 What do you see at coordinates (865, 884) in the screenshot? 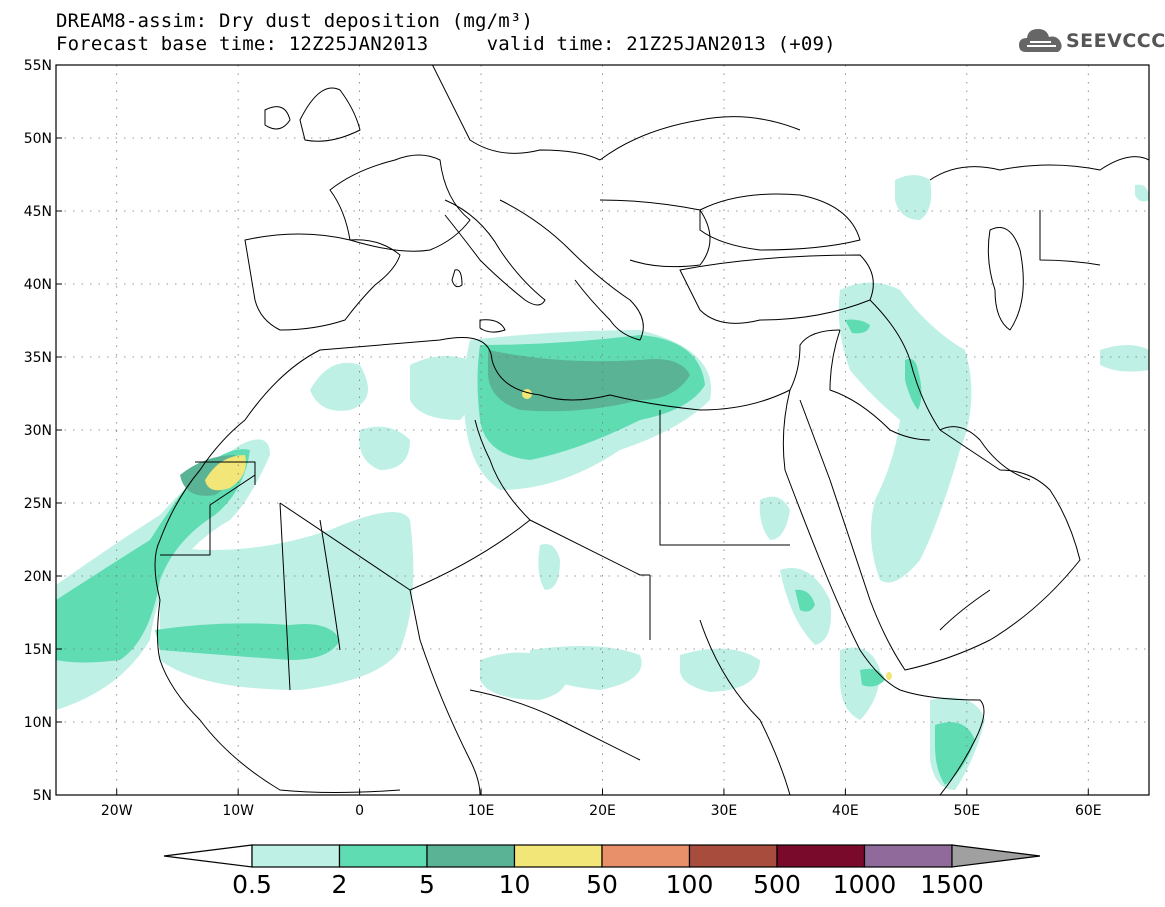
I see `colorbar-label: 1000` at bounding box center [865, 884].